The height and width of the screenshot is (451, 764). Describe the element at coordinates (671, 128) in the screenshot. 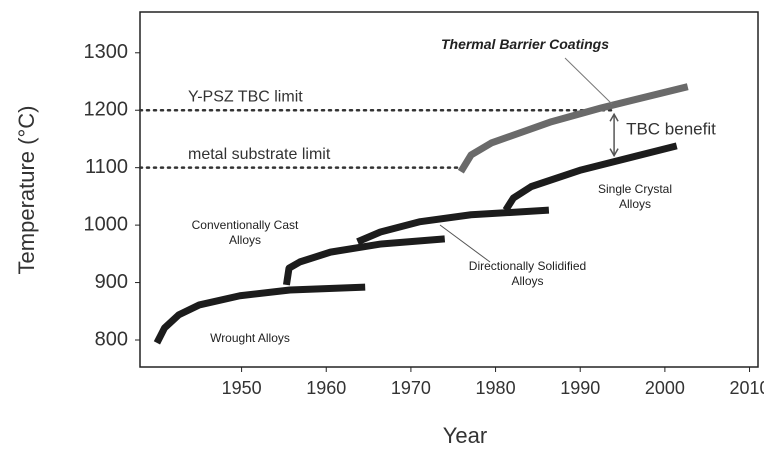

I see `annotation-text: TBC benefit` at that location.